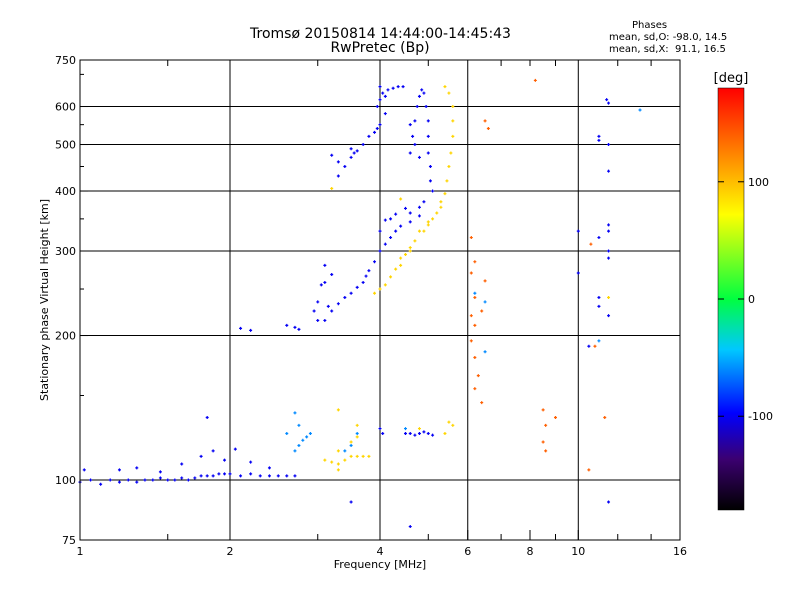 The height and width of the screenshot is (600, 800). What do you see at coordinates (380, 34) in the screenshot?
I see `chart-title: Tromsø 20150814 14:44:00-14:45:43` at bounding box center [380, 34].